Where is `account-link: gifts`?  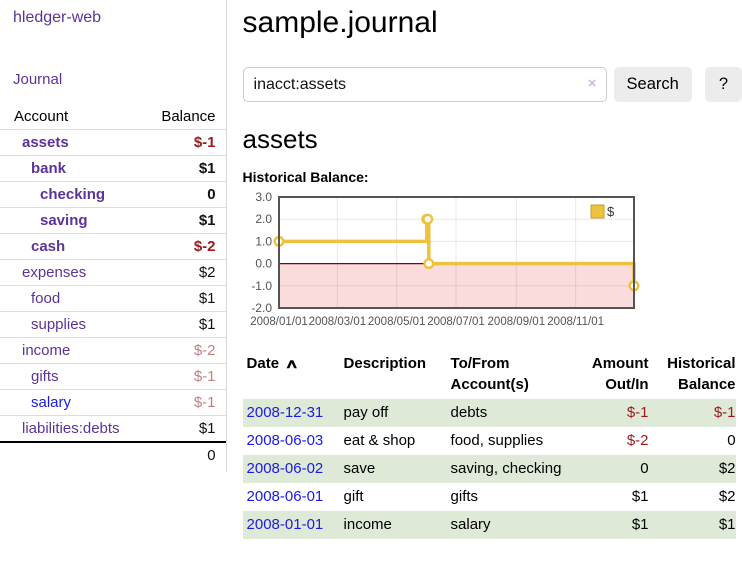
account-link: gifts is located at coordinates (45, 376).